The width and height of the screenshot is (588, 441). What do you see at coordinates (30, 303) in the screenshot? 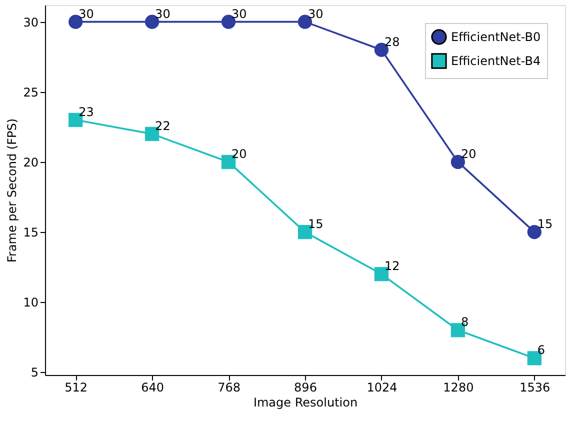
I see `y-tick-label: 10` at bounding box center [30, 303].